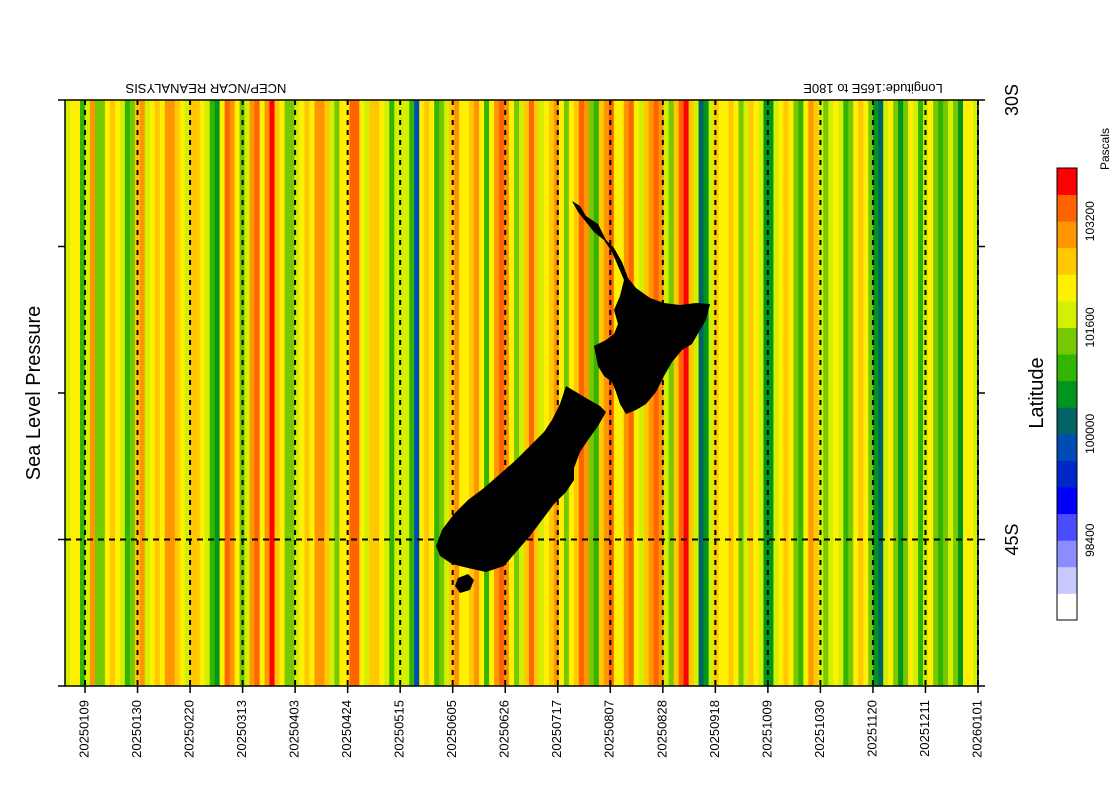 The height and width of the screenshot is (800, 1110). I want to click on x-tick-label: 20250918, so click(714, 729).